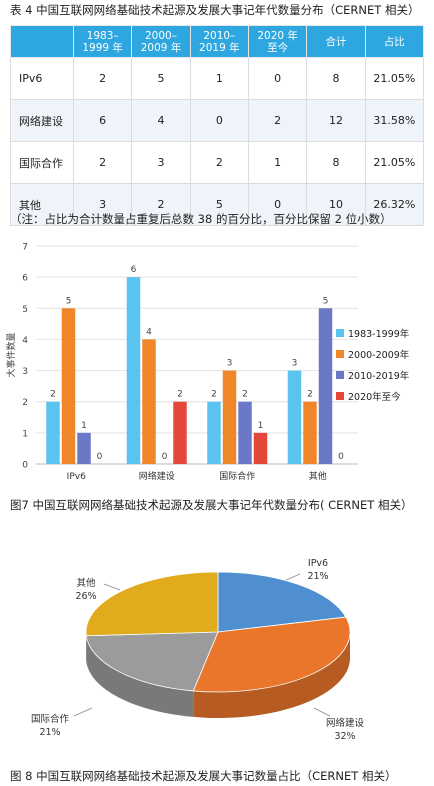 This screenshot has width=434, height=786. Describe the element at coordinates (318, 476) in the screenshot. I see `x-tick-label: 其他` at that location.